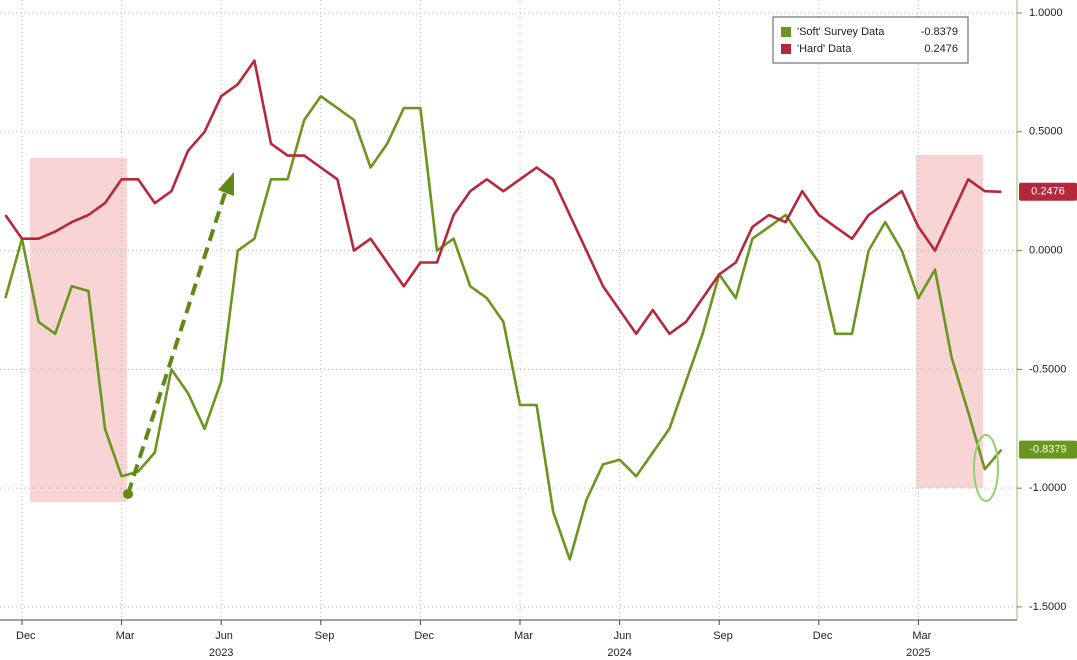 The image size is (1077, 660). What do you see at coordinates (841, 32) in the screenshot?
I see `legend-label: 'Soft' Survey Data` at bounding box center [841, 32].